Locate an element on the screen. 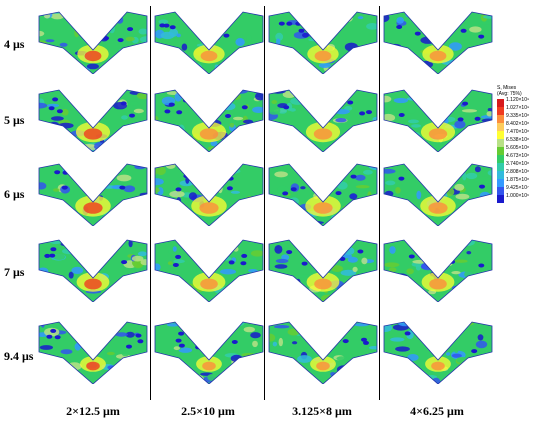  contour-panel-r4-c0 is located at coordinates (93, 351).